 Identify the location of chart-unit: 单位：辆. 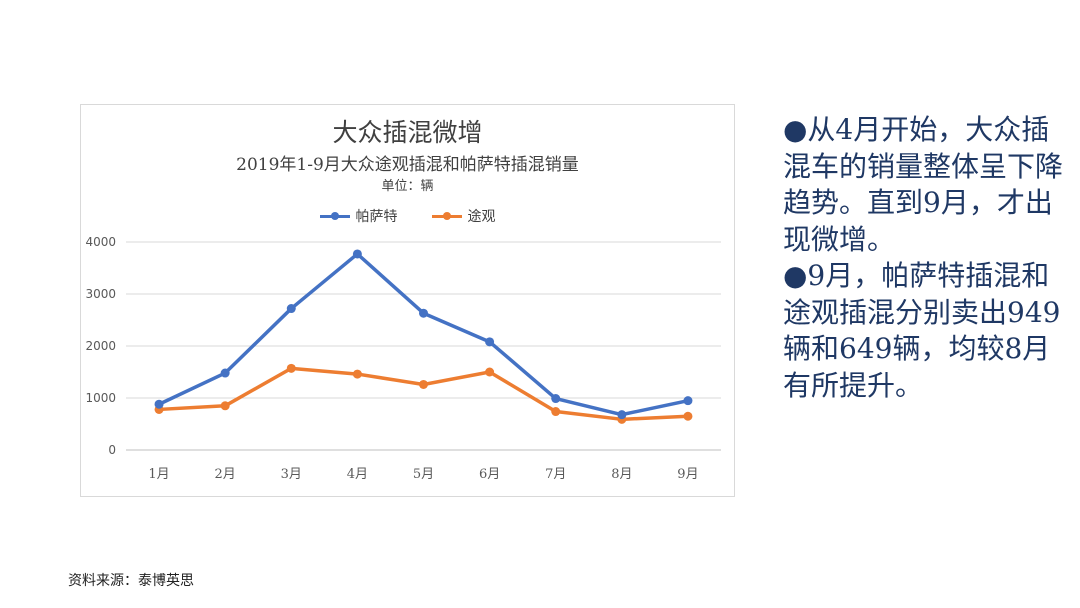
(407, 186).